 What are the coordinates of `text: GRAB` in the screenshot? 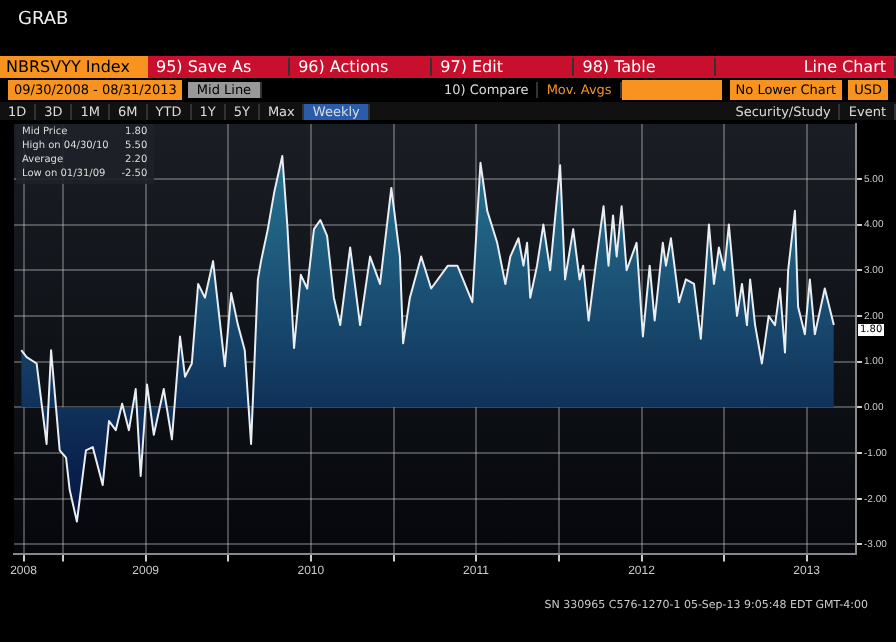 It's located at (43, 20).